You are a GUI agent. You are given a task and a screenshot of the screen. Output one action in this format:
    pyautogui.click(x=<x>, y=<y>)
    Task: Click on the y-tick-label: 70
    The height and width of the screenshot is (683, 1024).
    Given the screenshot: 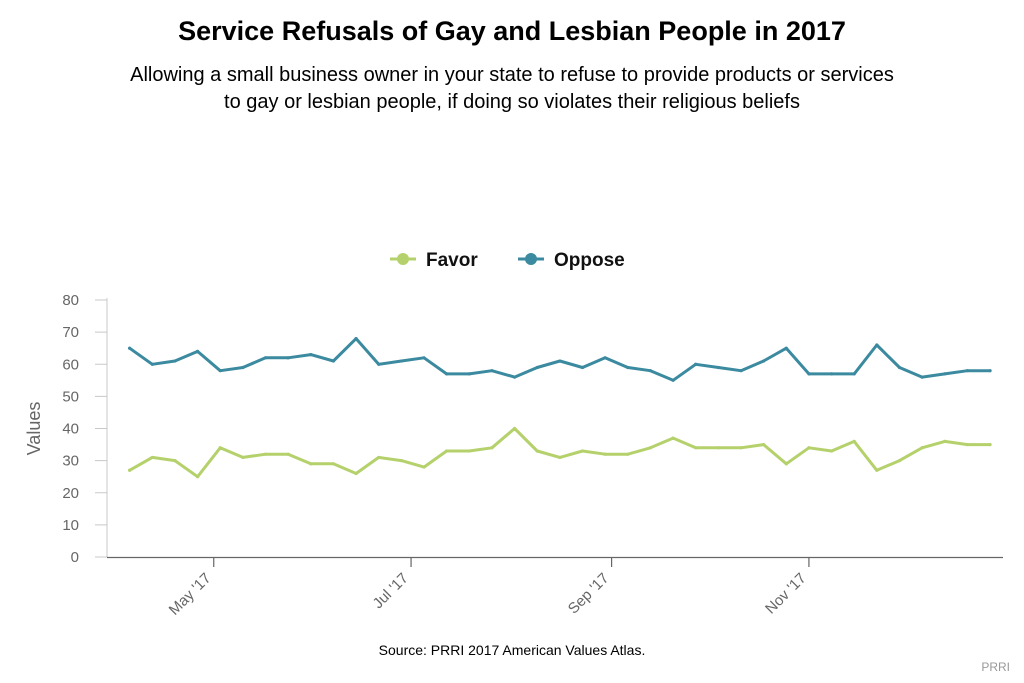 What is the action you would take?
    pyautogui.click(x=70, y=332)
    